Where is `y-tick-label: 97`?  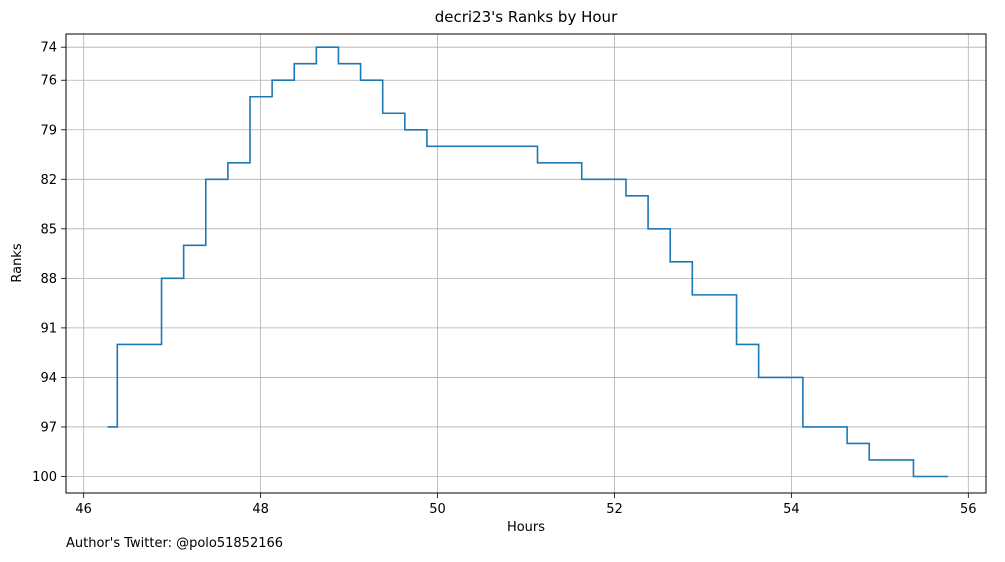
y-tick-label: 97 is located at coordinates (48, 427).